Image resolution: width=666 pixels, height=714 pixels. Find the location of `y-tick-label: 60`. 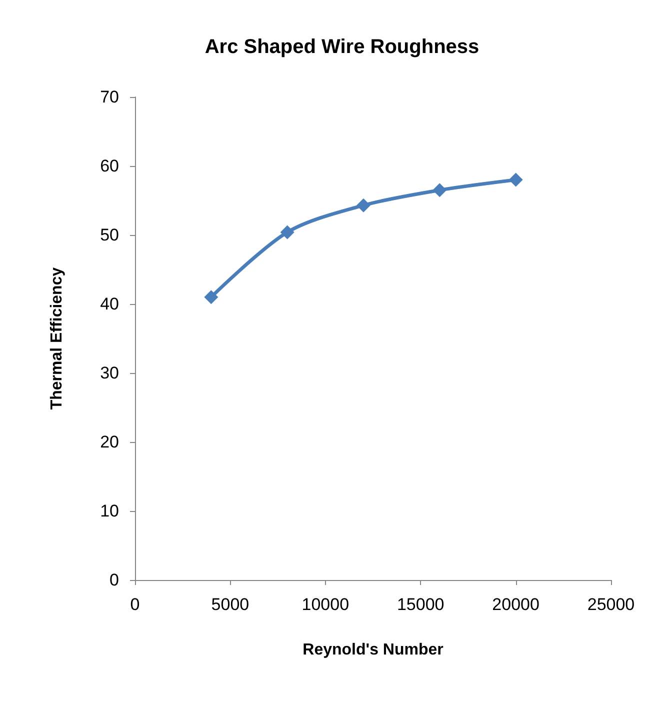

y-tick-label: 60 is located at coordinates (109, 166).